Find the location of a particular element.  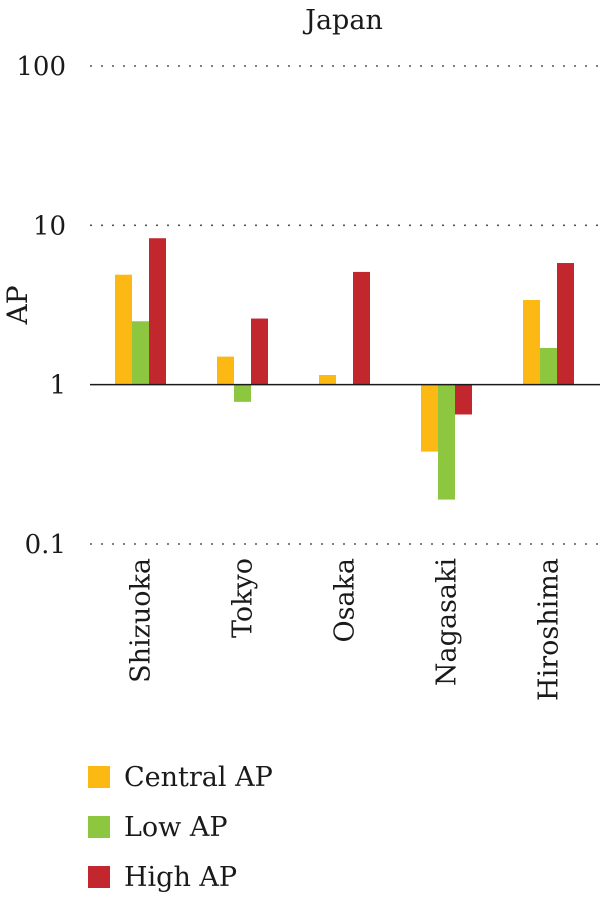

legend-item-central-ap: Central AP is located at coordinates (180, 777).